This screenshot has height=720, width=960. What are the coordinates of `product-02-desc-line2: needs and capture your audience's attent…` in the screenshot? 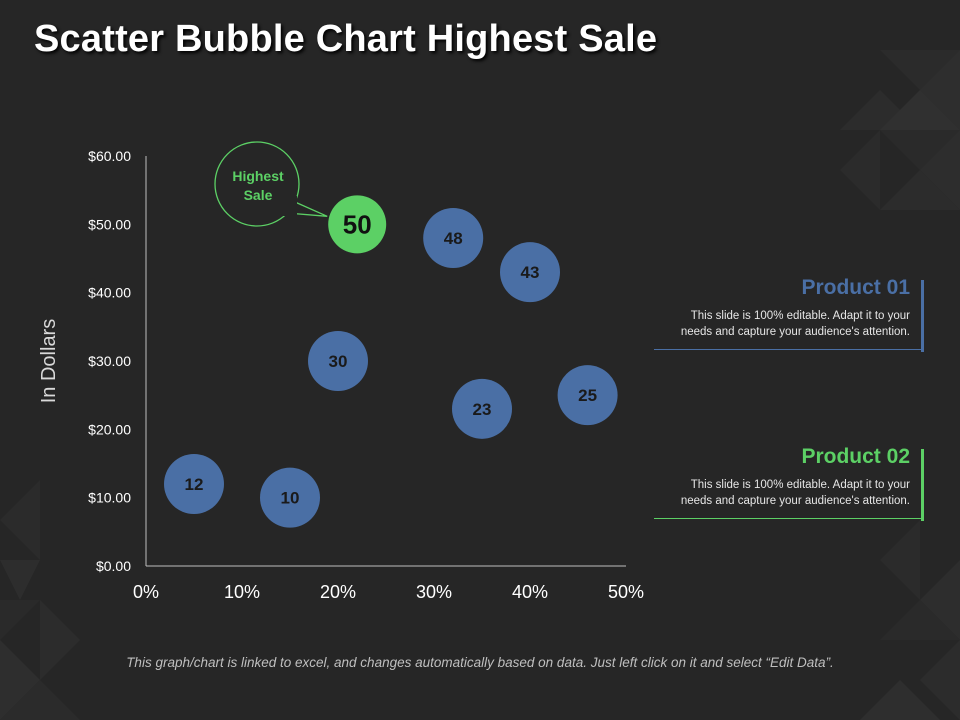 It's located at (795, 501).